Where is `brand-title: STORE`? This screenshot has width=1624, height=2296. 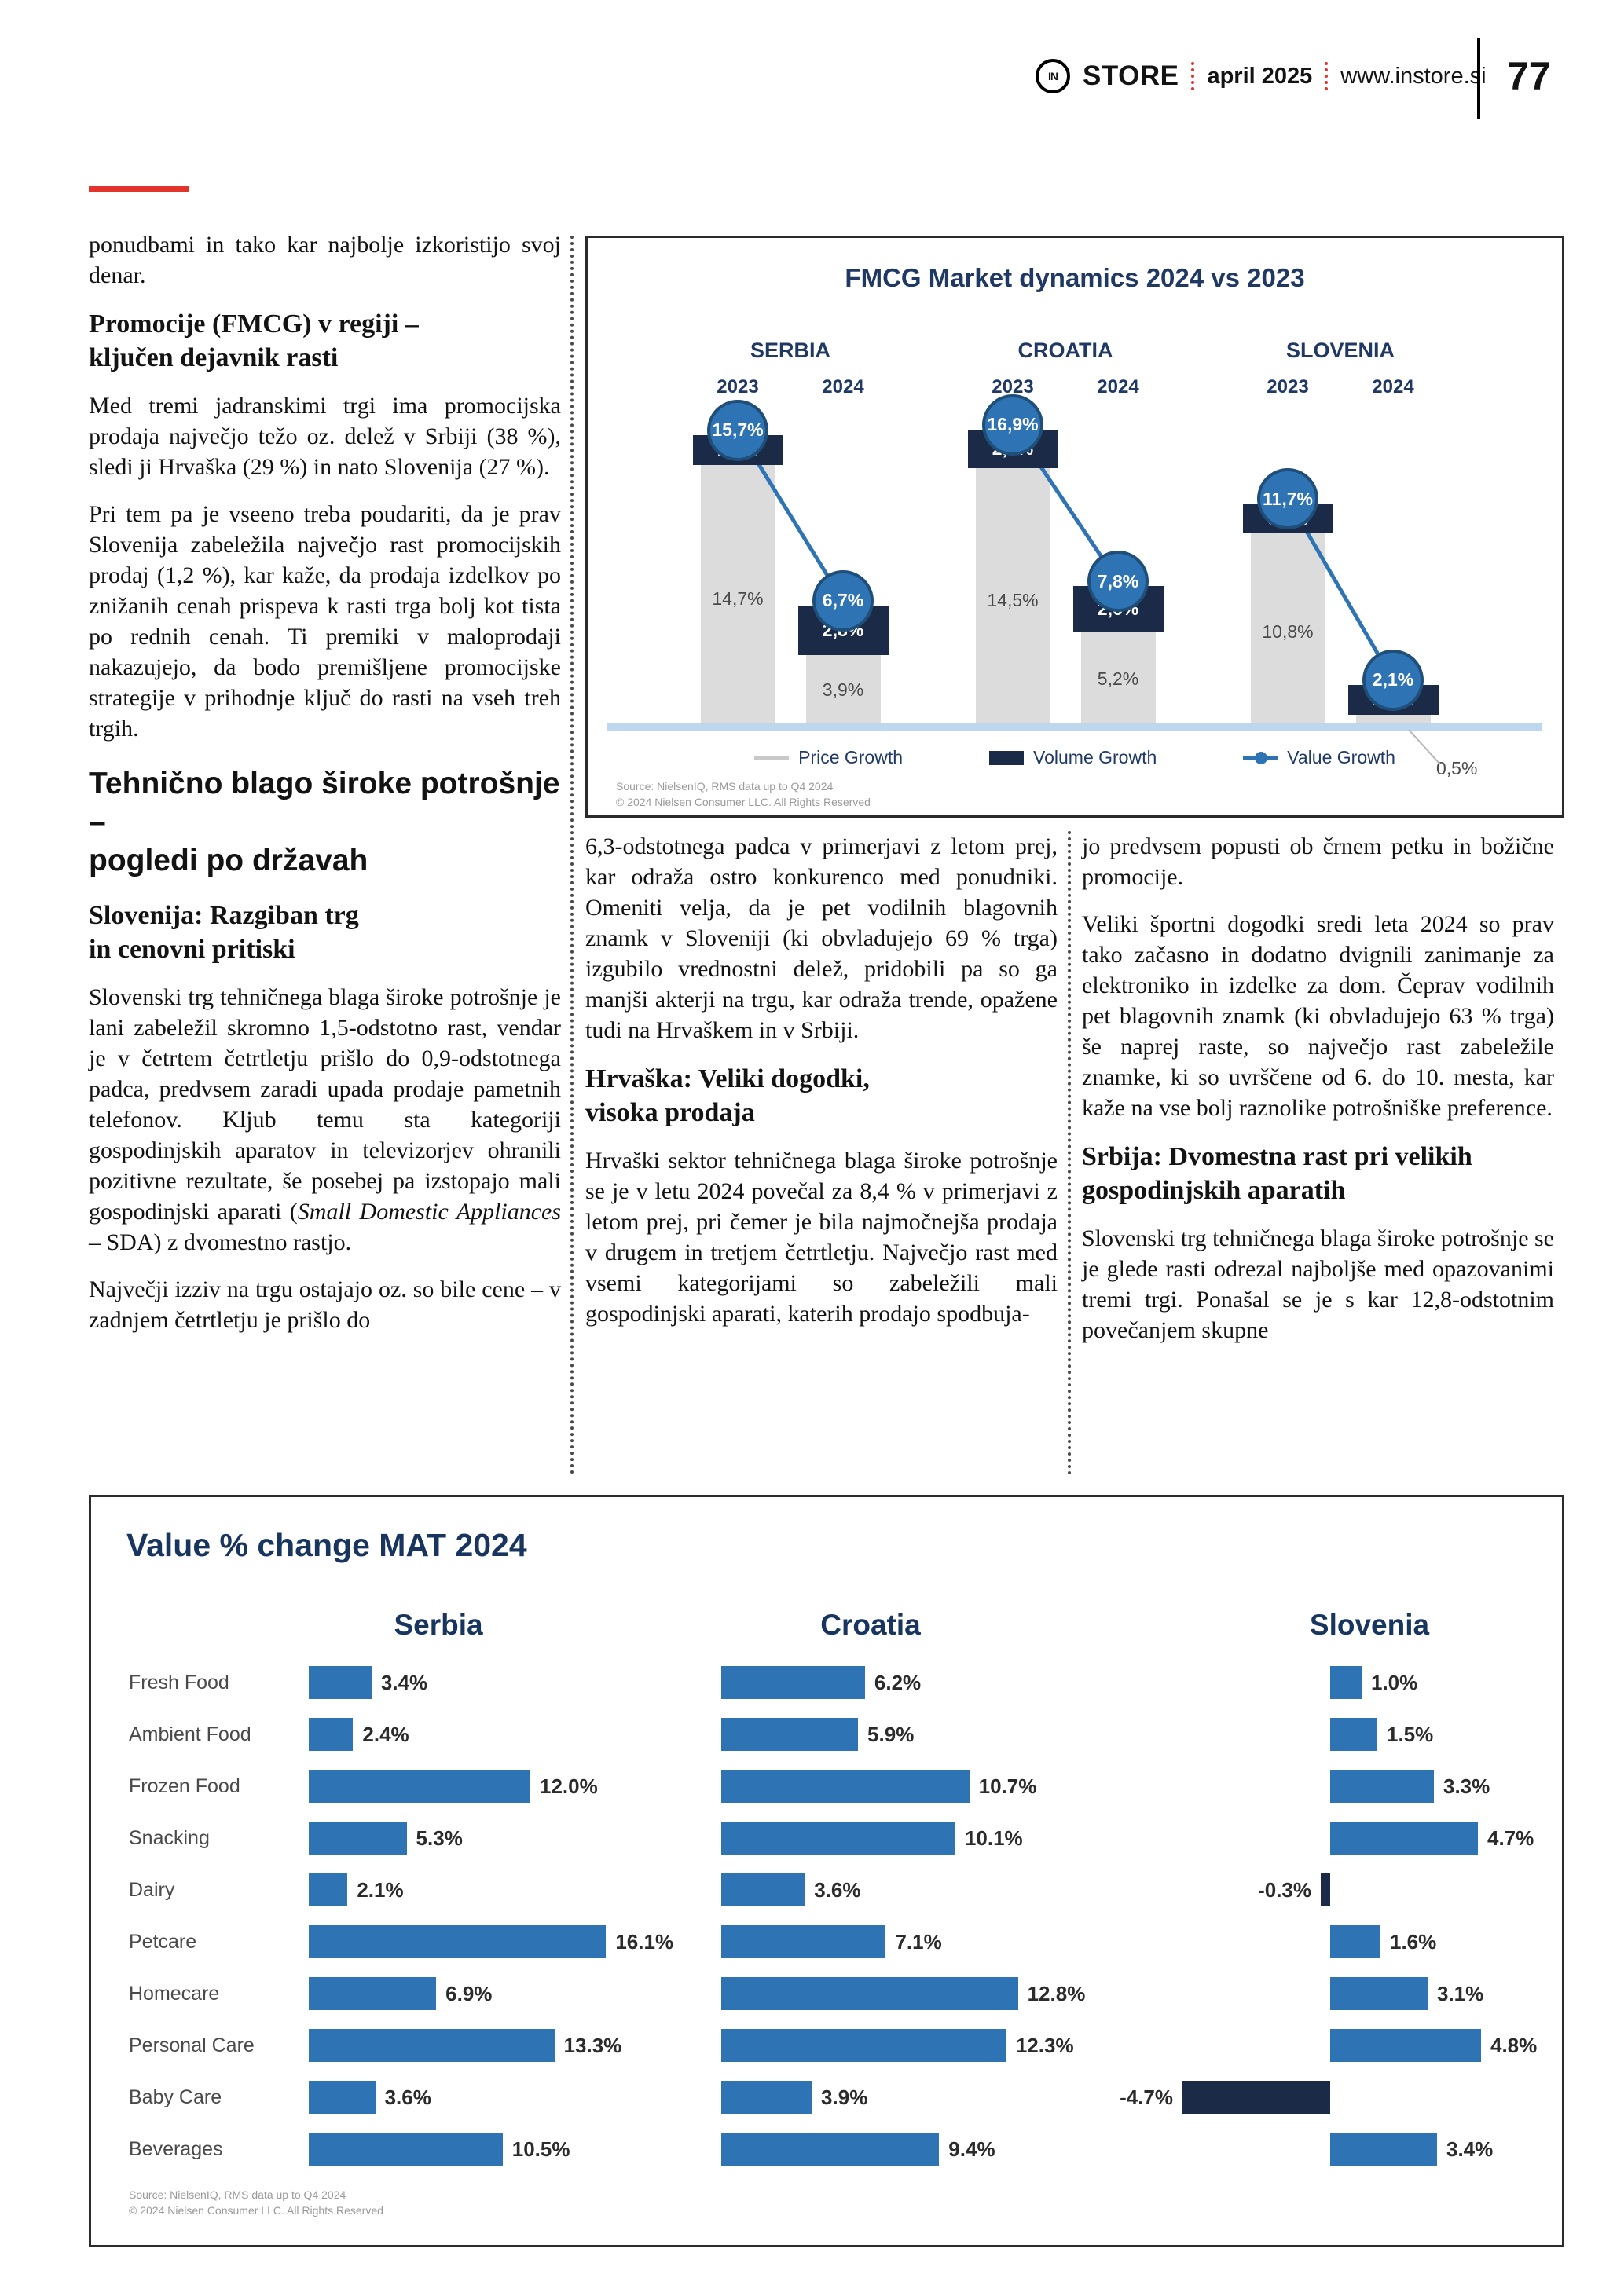 brand-title: STORE is located at coordinates (1131, 75).